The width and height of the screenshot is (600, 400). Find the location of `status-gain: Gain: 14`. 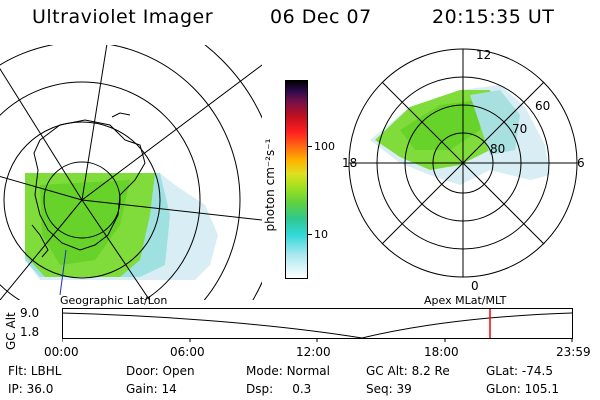

status-gain: Gain: 14 is located at coordinates (151, 389).